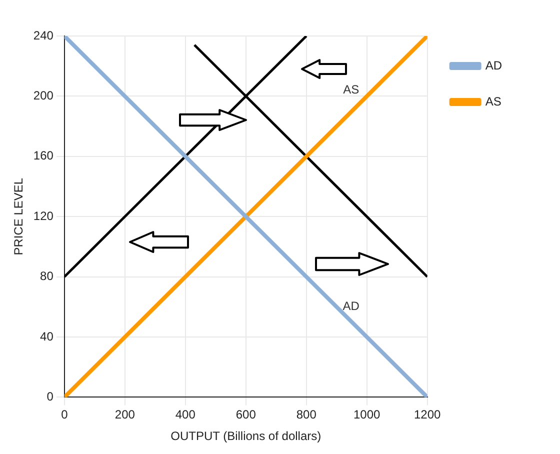  I want to click on x-tick-label: 0, so click(64, 415).